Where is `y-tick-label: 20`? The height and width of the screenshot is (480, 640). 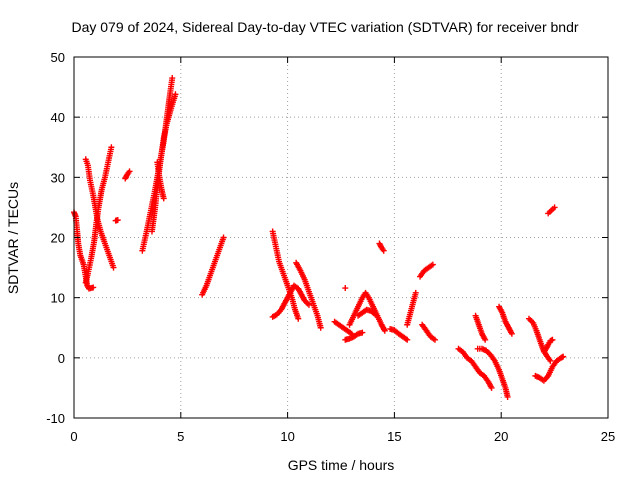
y-tick-label: 20 is located at coordinates (58, 238).